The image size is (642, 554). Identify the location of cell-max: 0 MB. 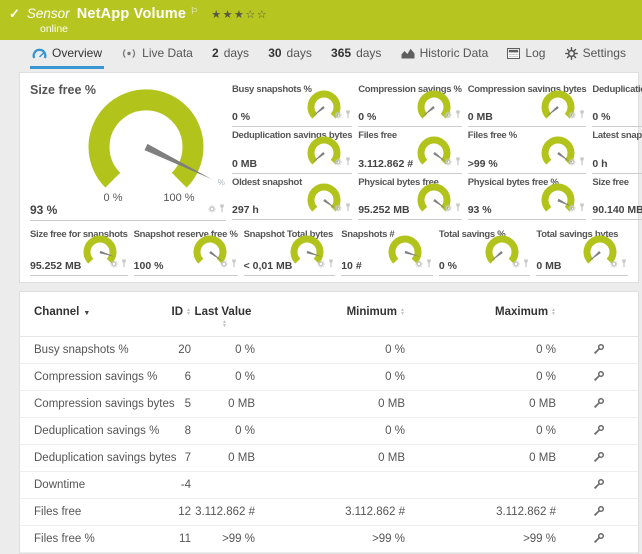
(542, 458).